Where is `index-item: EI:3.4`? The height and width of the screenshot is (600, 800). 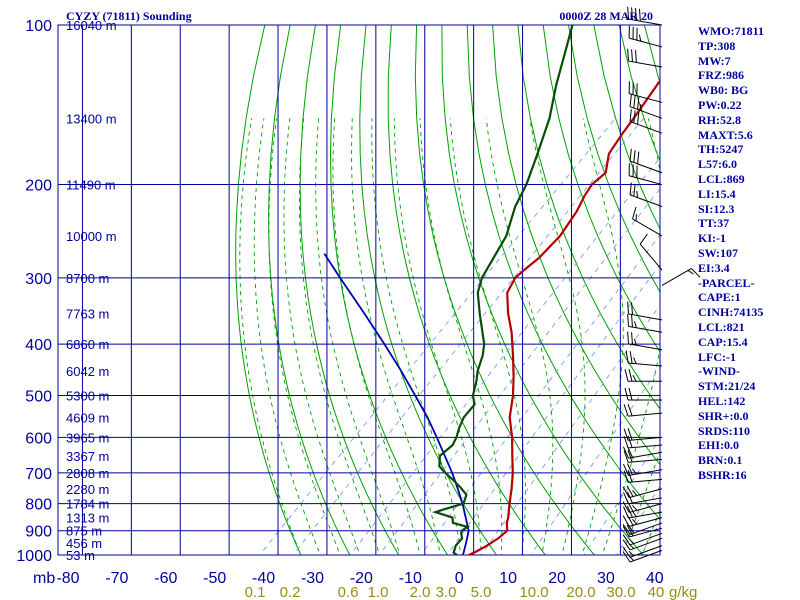
index-item: EI:3.4 is located at coordinates (714, 267).